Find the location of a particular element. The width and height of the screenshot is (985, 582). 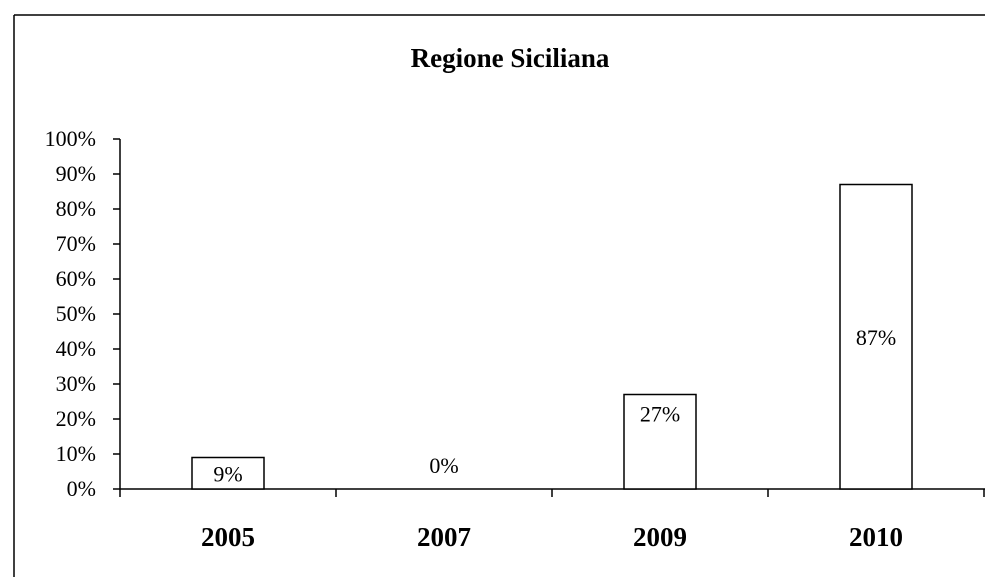

y-tick-label: 70% is located at coordinates (76, 243).